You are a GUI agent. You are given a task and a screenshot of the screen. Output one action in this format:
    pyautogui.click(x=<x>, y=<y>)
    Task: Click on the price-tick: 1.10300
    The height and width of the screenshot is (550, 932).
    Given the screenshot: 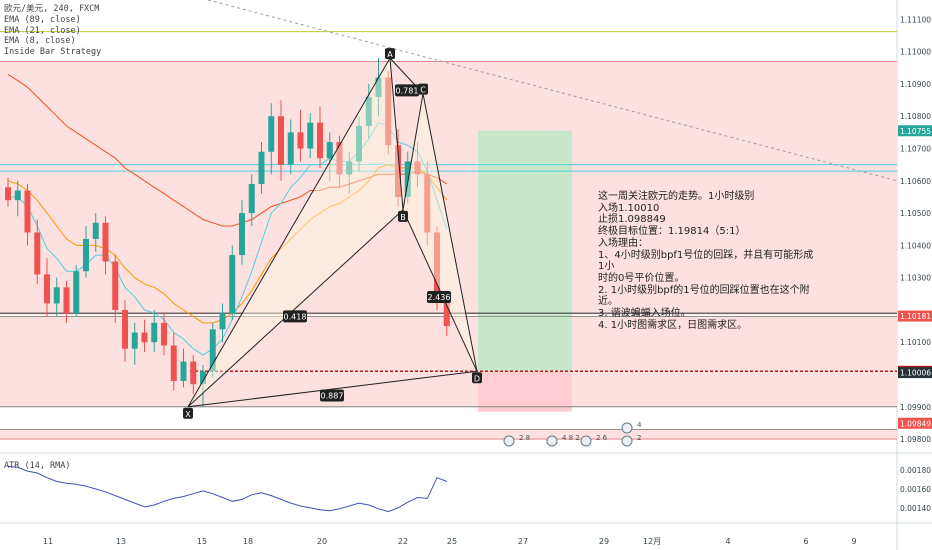 What is the action you would take?
    pyautogui.click(x=915, y=278)
    